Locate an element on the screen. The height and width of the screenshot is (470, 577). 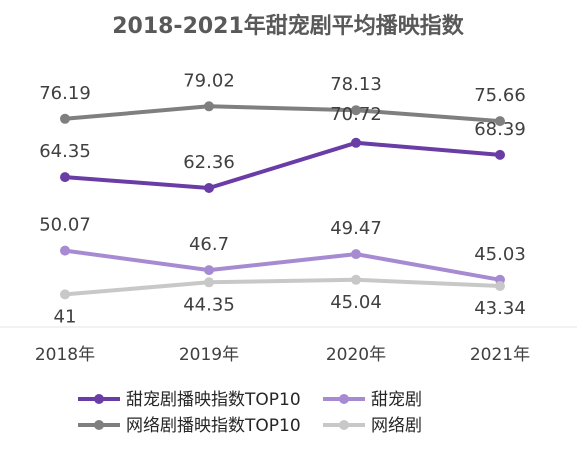
data-label: 45.03 is located at coordinates (500, 254).